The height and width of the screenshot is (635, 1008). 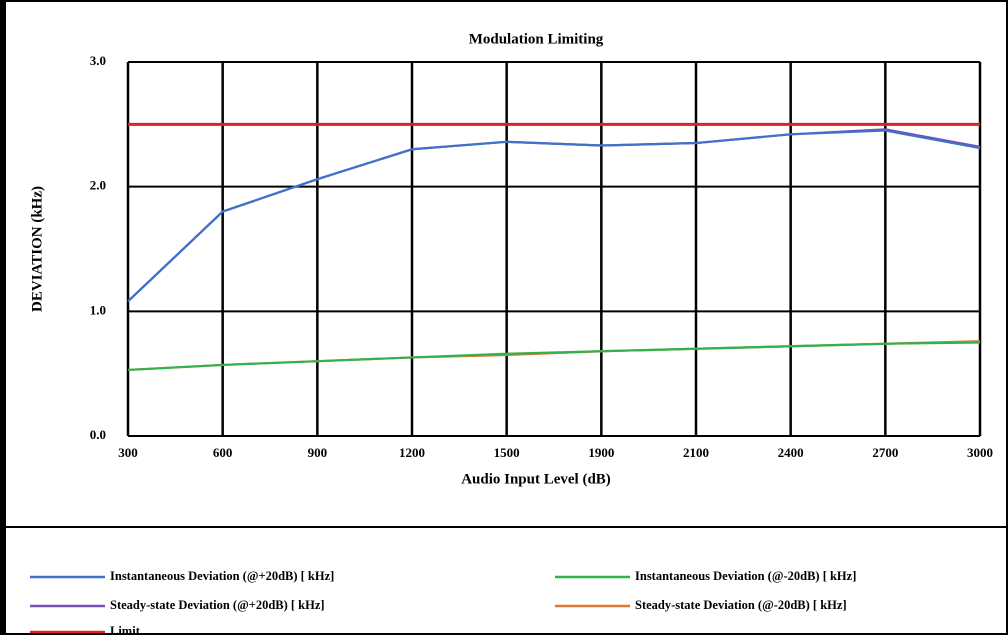 What do you see at coordinates (741, 605) in the screenshot?
I see `legend-label: Steady-state Deviation (@-20dB) [ kHz]` at bounding box center [741, 605].